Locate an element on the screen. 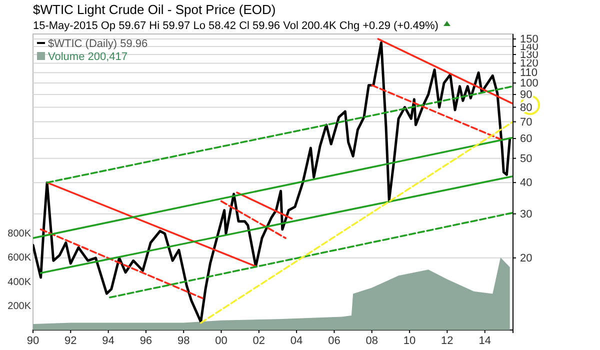  y-tick-label: 70 is located at coordinates (526, 122).